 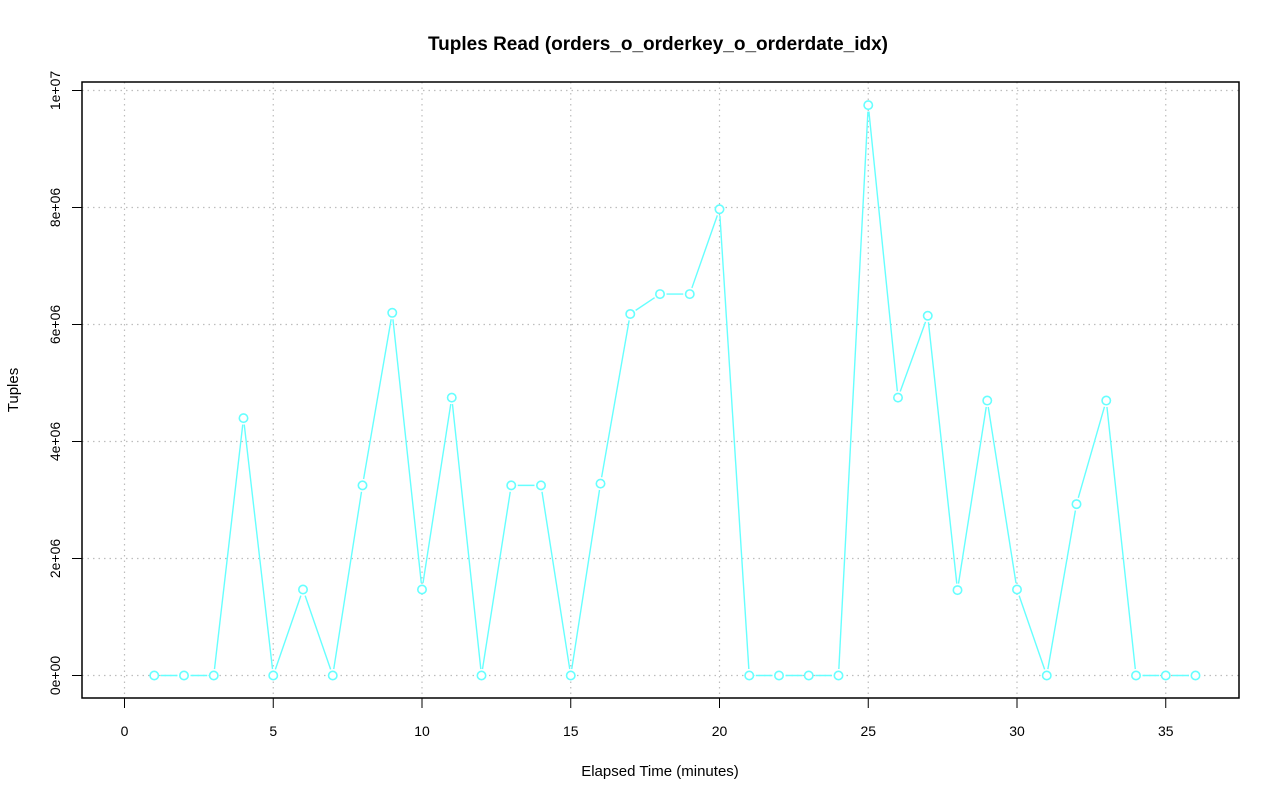 What do you see at coordinates (55, 208) in the screenshot?
I see `y-tick-label: 8e+06` at bounding box center [55, 208].